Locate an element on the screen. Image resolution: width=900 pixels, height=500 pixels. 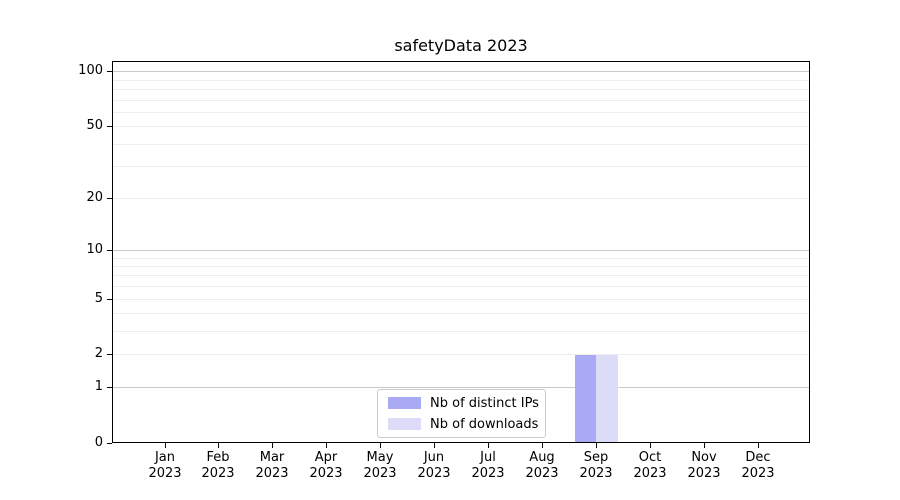
x-tick-label: Mar 2023 is located at coordinates (272, 465).